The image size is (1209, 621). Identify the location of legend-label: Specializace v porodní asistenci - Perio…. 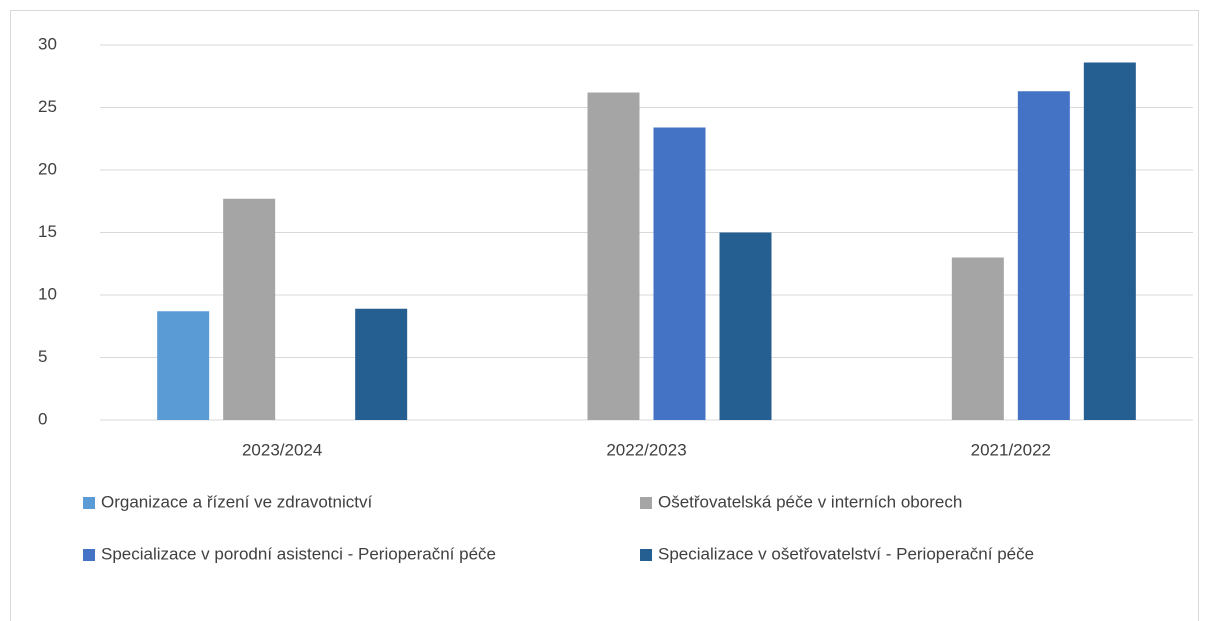
(298, 553).